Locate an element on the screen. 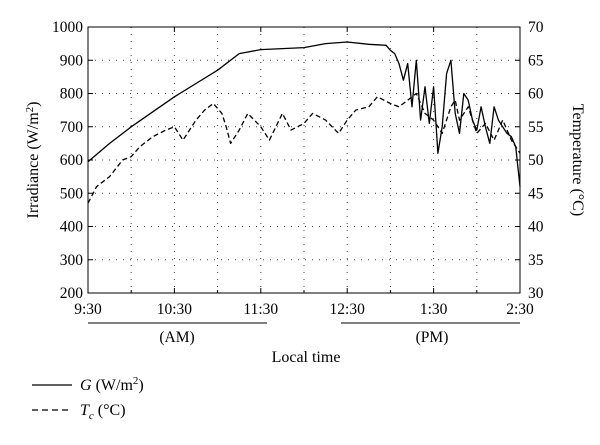  legend: G (W/m2) Tc (°C) is located at coordinates (88, 398).